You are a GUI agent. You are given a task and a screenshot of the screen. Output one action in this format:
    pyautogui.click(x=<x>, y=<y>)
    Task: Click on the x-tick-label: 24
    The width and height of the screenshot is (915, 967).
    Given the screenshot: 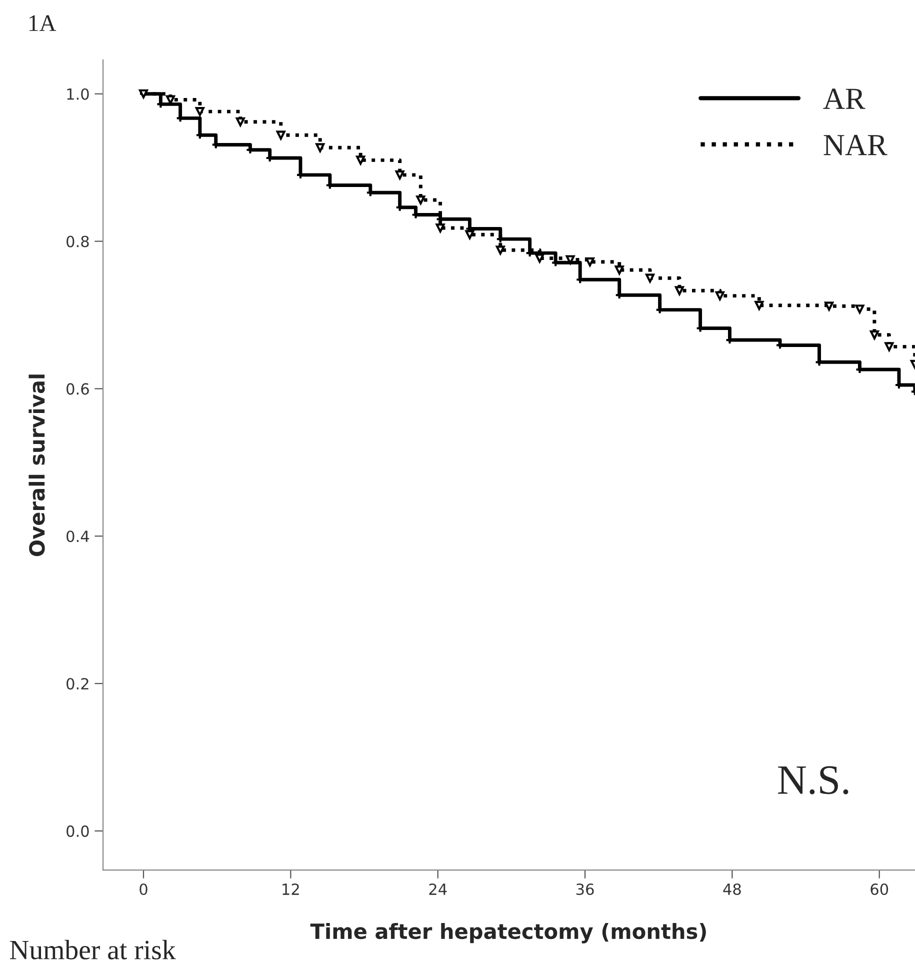 What is the action you would take?
    pyautogui.click(x=438, y=889)
    